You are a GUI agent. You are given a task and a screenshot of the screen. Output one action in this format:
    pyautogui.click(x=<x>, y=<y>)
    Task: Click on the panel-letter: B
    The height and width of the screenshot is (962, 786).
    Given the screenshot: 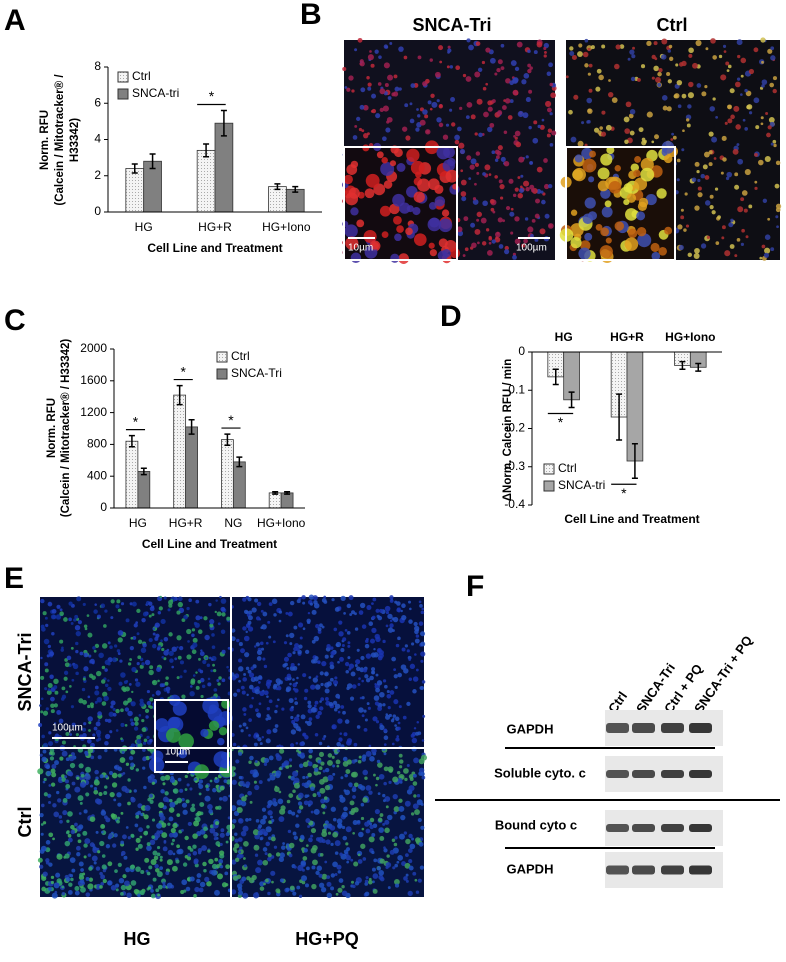 What is the action you would take?
    pyautogui.click(x=311, y=15)
    